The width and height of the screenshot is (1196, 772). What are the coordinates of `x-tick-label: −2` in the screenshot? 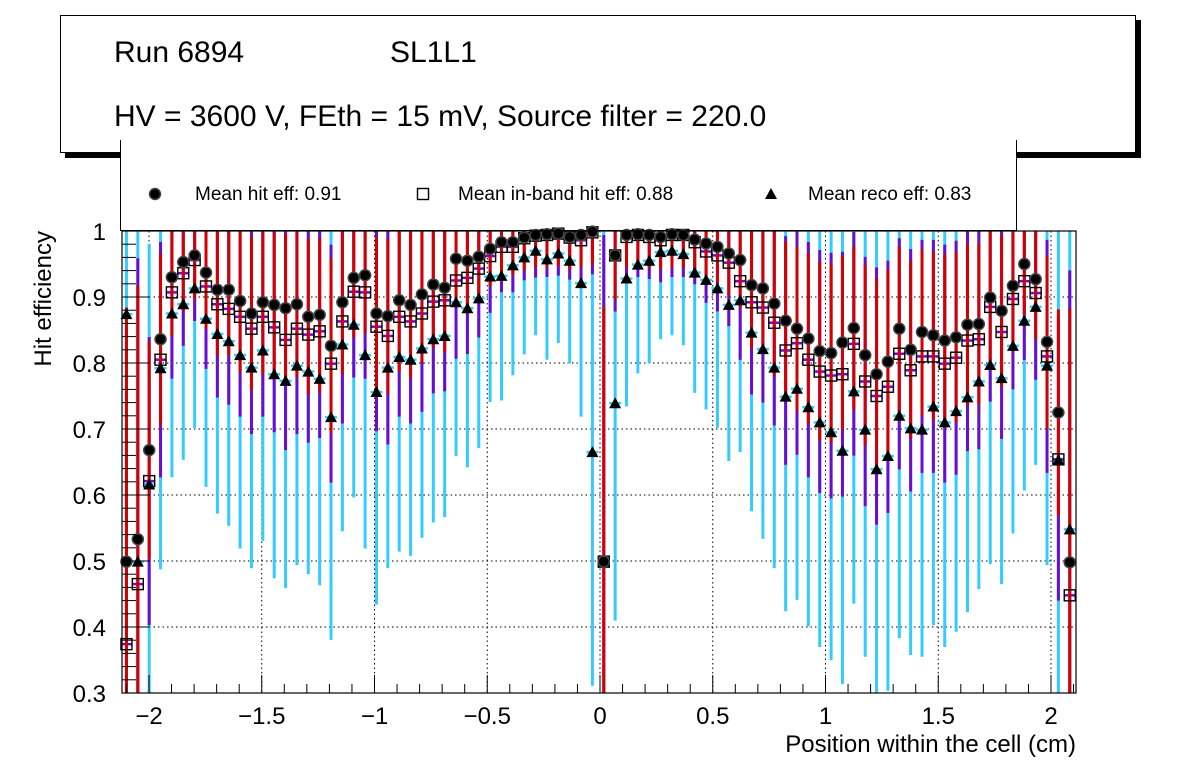 It's located at (148, 716).